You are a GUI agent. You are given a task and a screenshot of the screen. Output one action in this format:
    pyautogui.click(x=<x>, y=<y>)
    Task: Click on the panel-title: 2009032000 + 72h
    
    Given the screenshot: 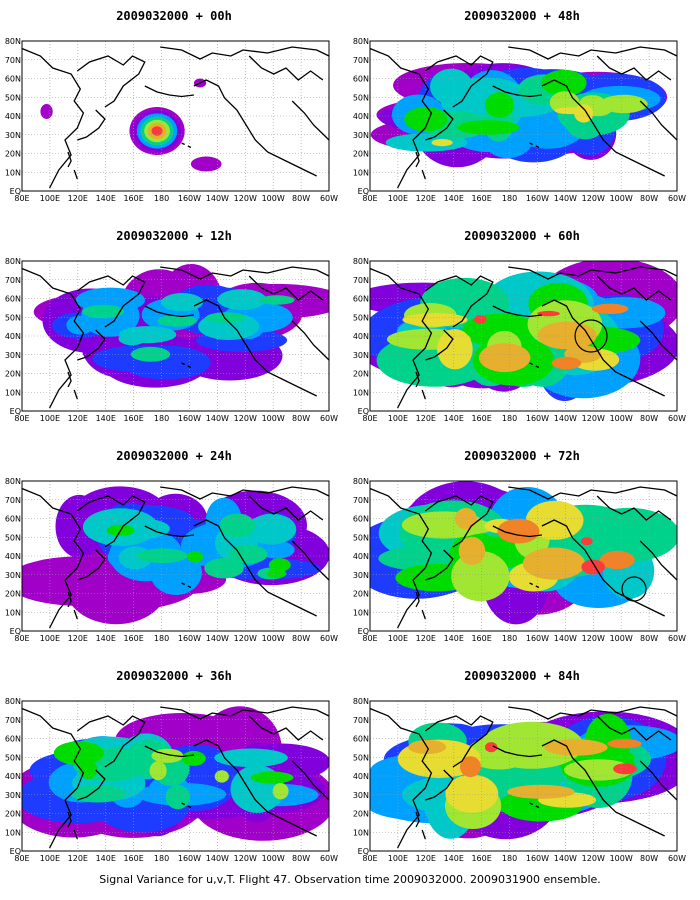 What is the action you would take?
    pyautogui.click(x=522, y=456)
    